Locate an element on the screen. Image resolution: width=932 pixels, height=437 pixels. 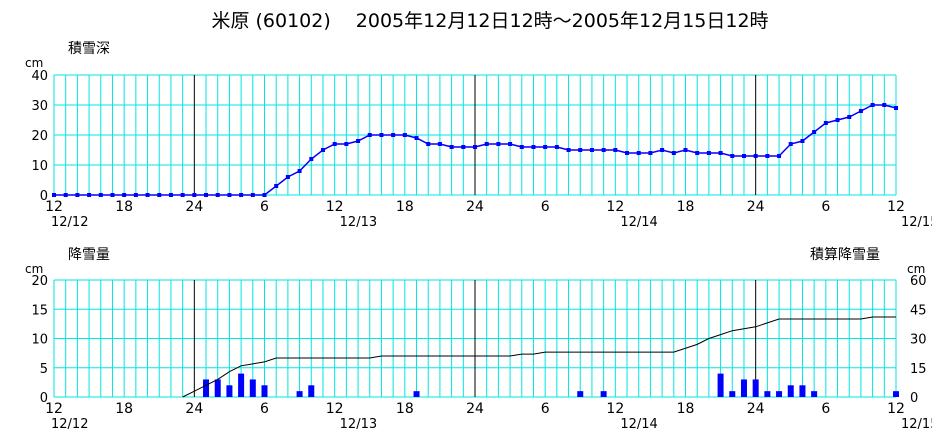
right-y-tick-label: 30 is located at coordinates (918, 340).